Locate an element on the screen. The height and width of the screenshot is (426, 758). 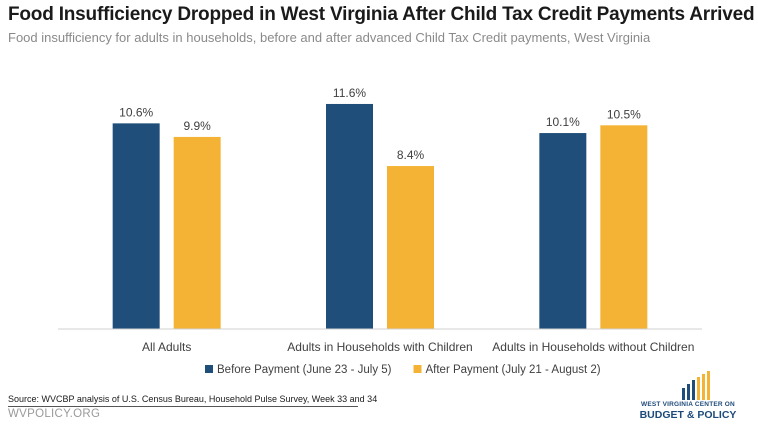
legend-label: Before Payment (June 23 - July 5) is located at coordinates (304, 370).